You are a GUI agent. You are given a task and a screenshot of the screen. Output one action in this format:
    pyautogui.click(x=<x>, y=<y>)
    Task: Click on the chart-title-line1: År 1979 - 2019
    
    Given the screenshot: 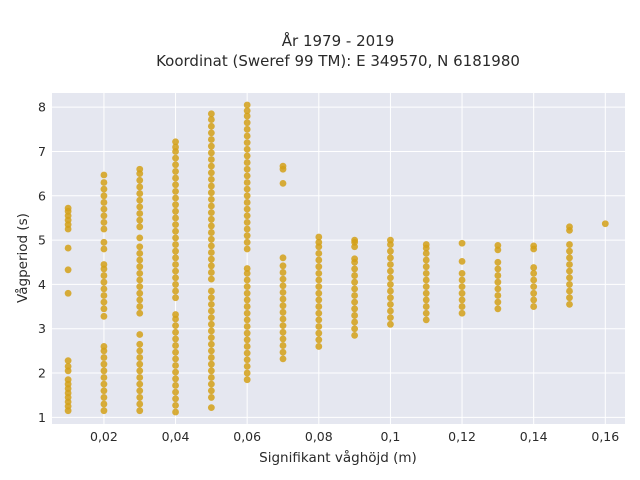 What is the action you would take?
    pyautogui.click(x=338, y=40)
    